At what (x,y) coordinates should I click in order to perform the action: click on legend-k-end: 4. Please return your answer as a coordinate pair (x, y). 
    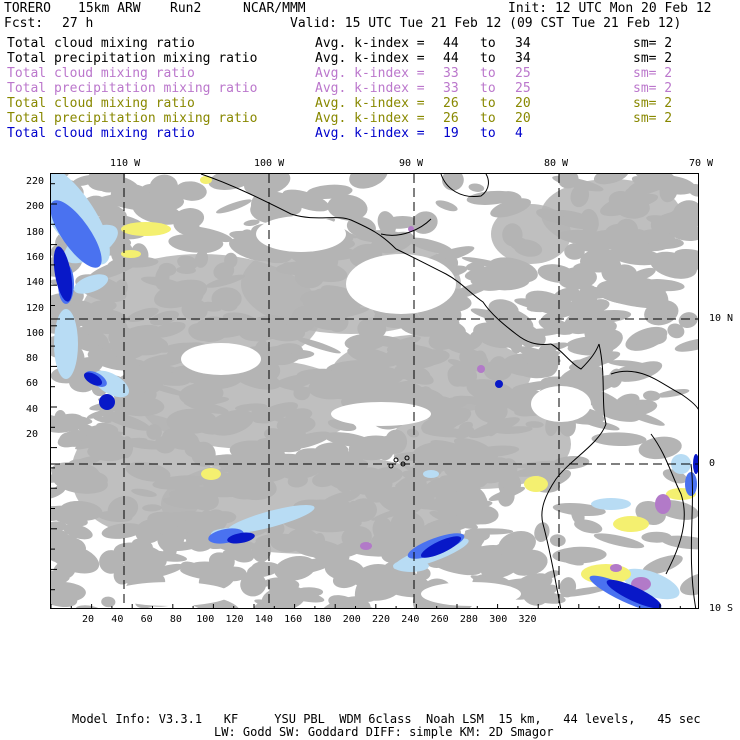
    Looking at the image, I should click on (519, 133).